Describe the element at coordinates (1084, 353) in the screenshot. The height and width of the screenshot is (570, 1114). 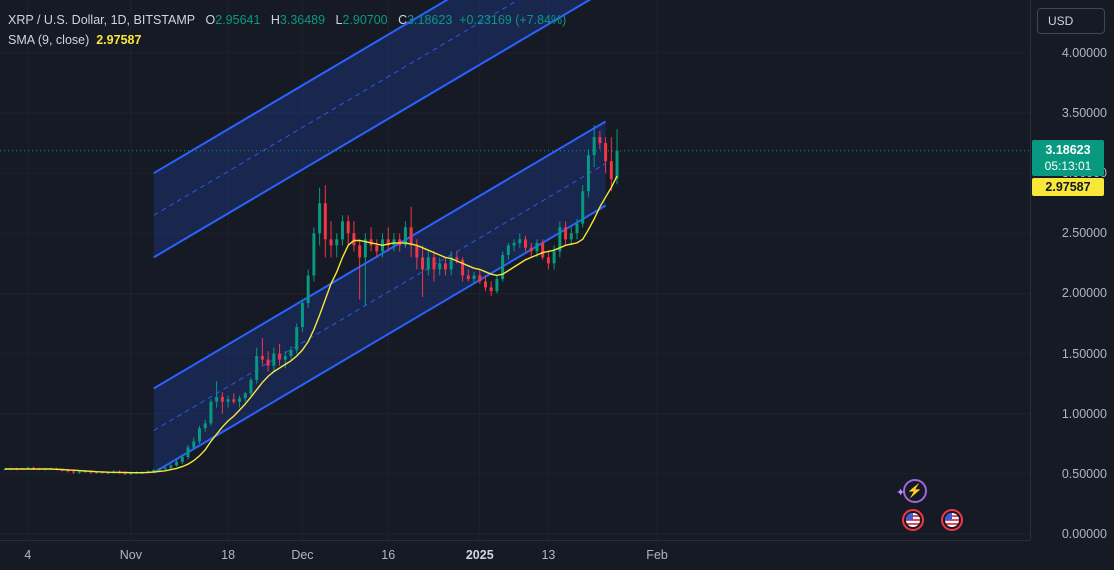
I see `price-tick-label: 1.50000` at that location.